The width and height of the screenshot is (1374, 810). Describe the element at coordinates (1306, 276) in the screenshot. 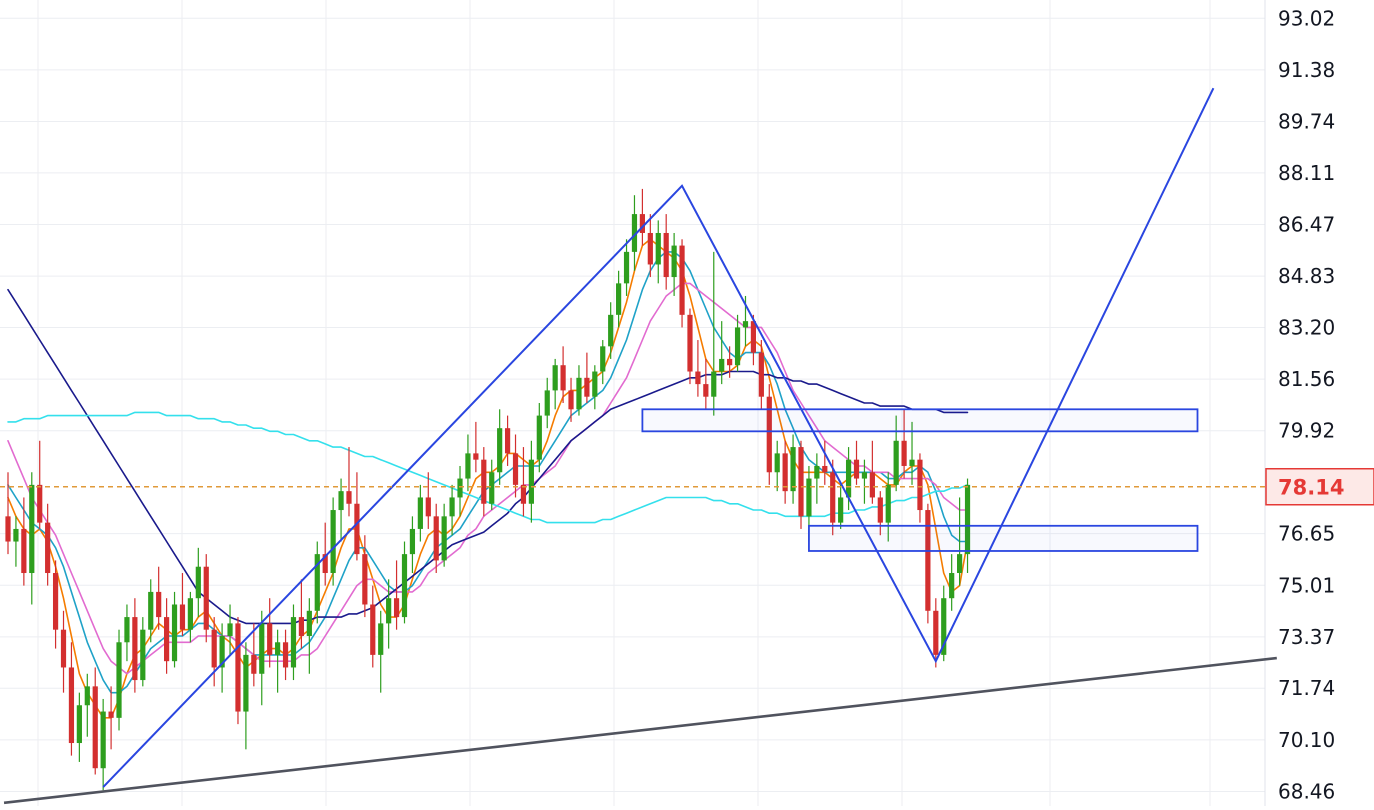

I see `y-tick-label: 84.83` at that location.